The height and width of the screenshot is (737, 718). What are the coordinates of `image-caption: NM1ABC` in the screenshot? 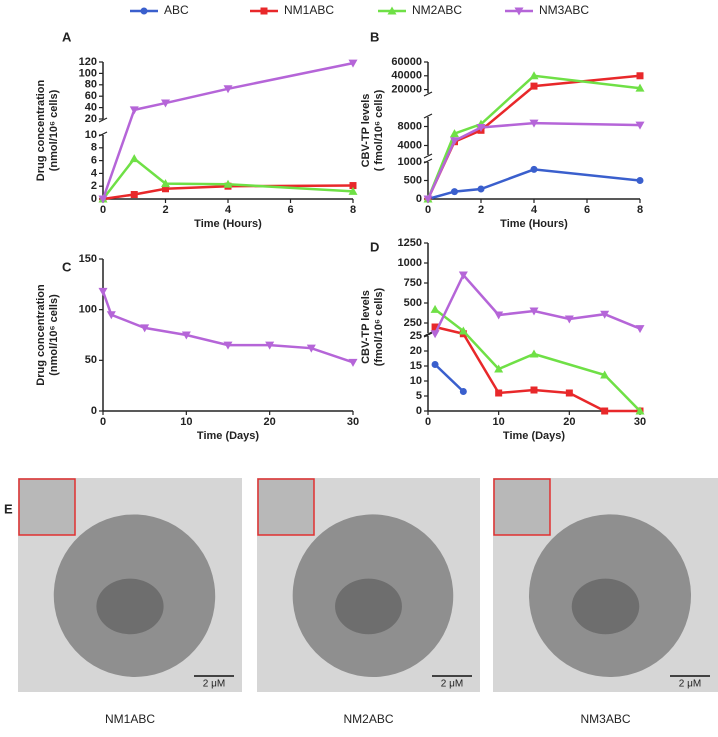 It's located at (130, 719).